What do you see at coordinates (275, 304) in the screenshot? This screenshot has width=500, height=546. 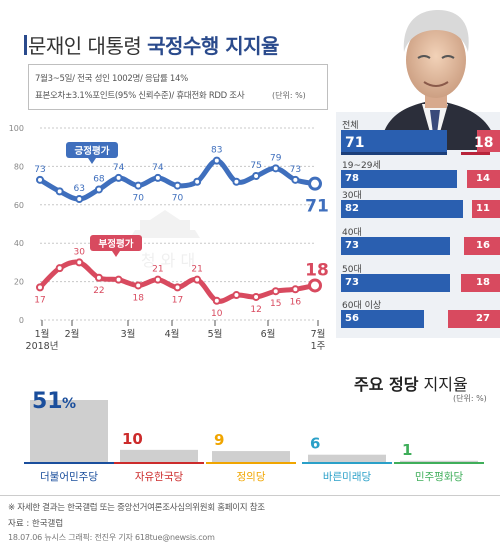 I see `data-label: 15` at bounding box center [275, 304].